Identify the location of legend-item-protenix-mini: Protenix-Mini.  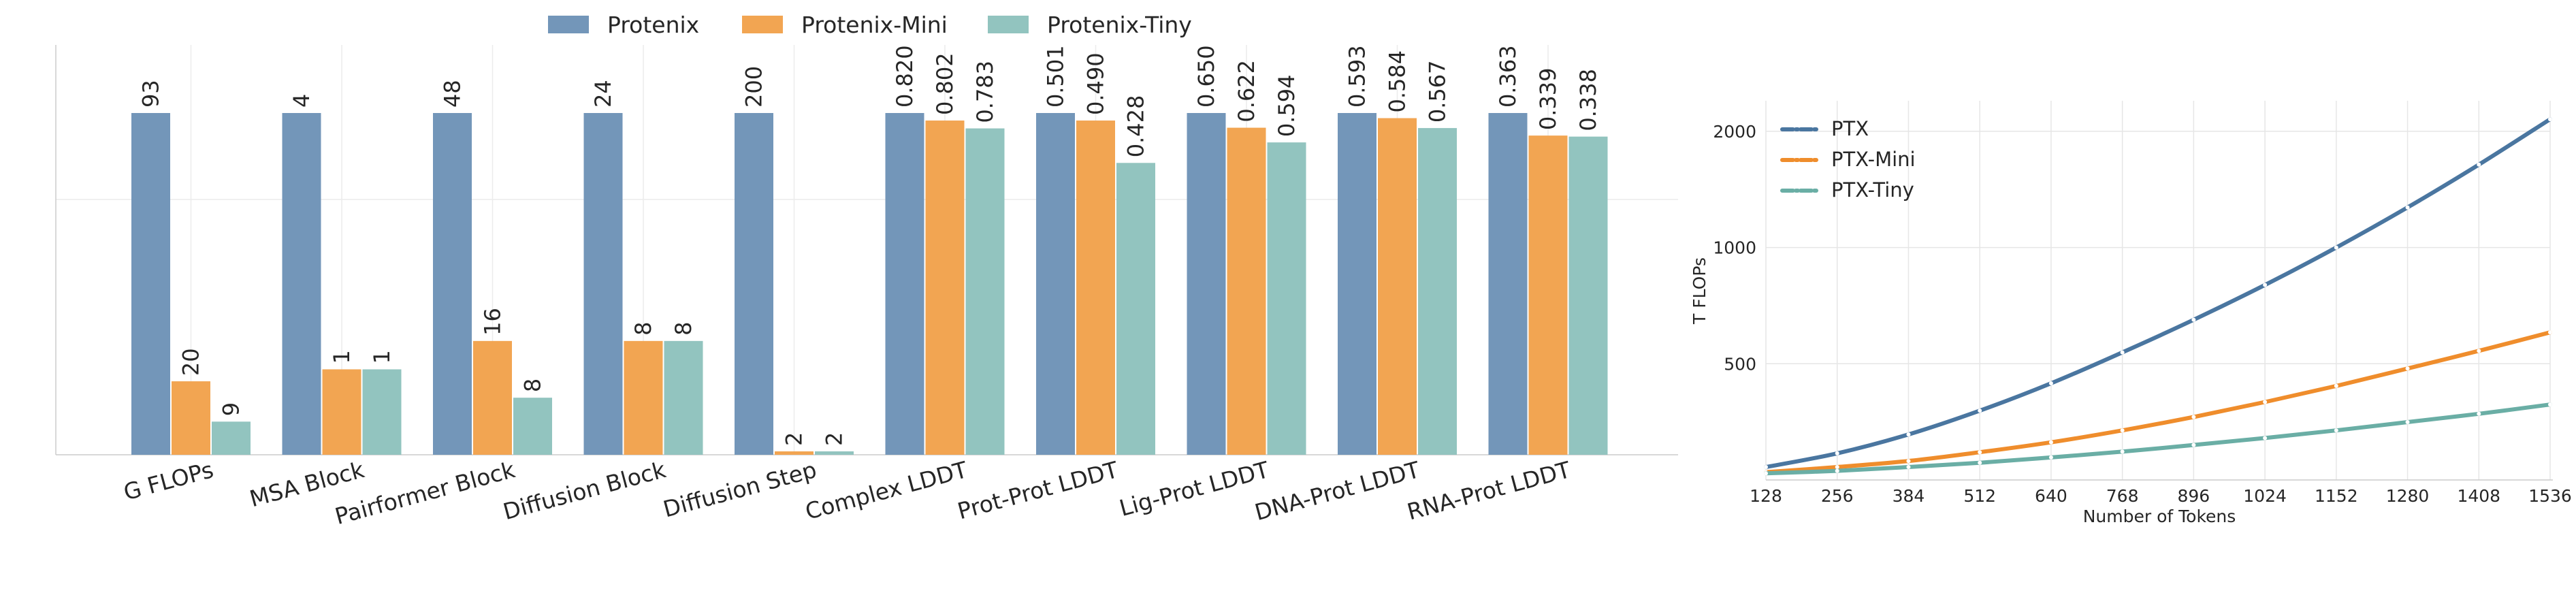
(845, 25).